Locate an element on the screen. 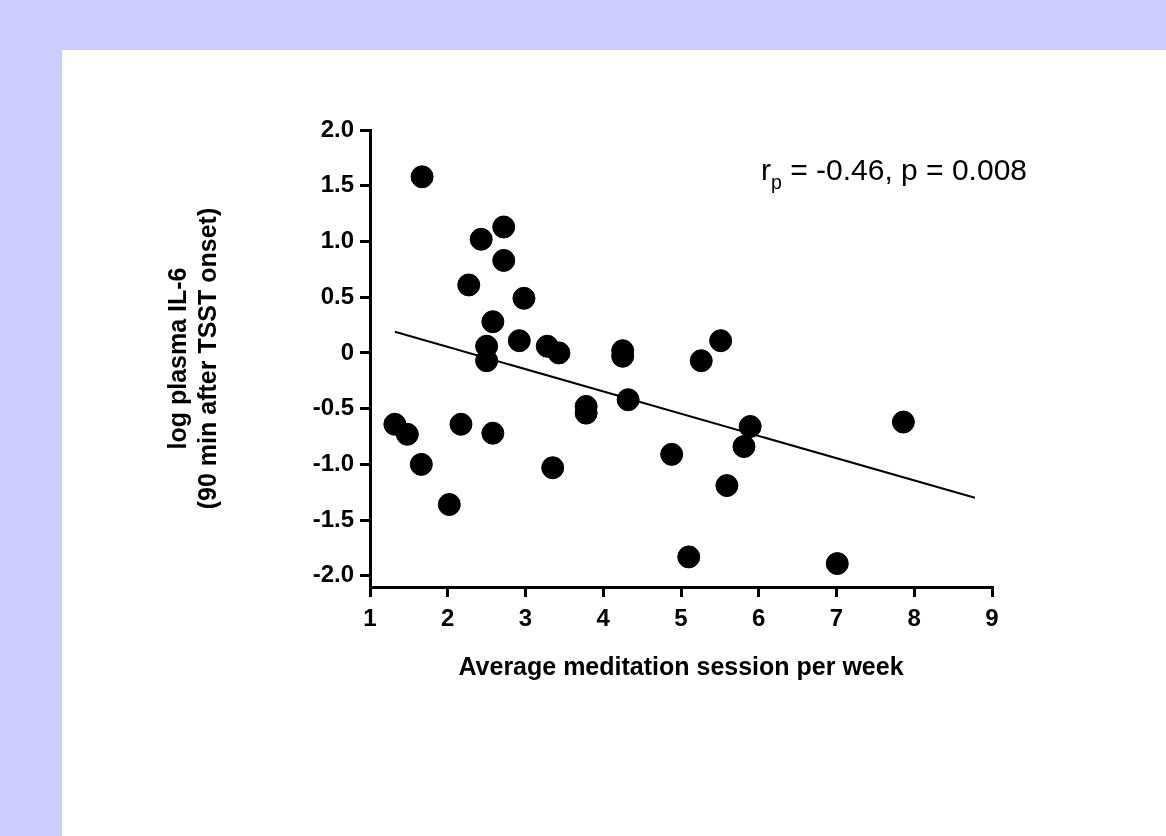 The height and width of the screenshot is (836, 1166). y-tick-label: -1.0 is located at coordinates (333, 463).